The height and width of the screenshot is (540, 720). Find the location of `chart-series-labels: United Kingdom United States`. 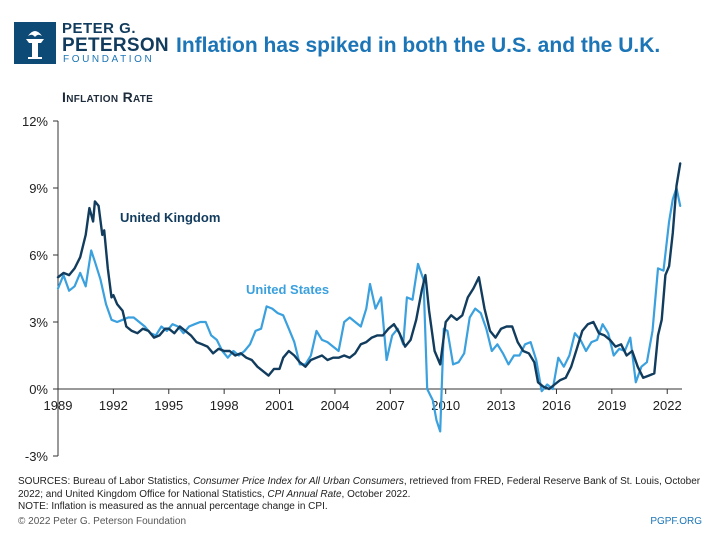

chart-series-labels: United Kingdom United States is located at coordinates (224, 253).